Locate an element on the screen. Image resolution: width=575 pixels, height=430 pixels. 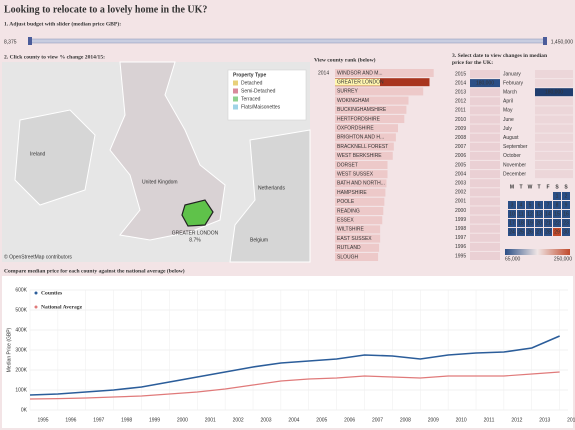
year-label: 2013 is located at coordinates (460, 93).